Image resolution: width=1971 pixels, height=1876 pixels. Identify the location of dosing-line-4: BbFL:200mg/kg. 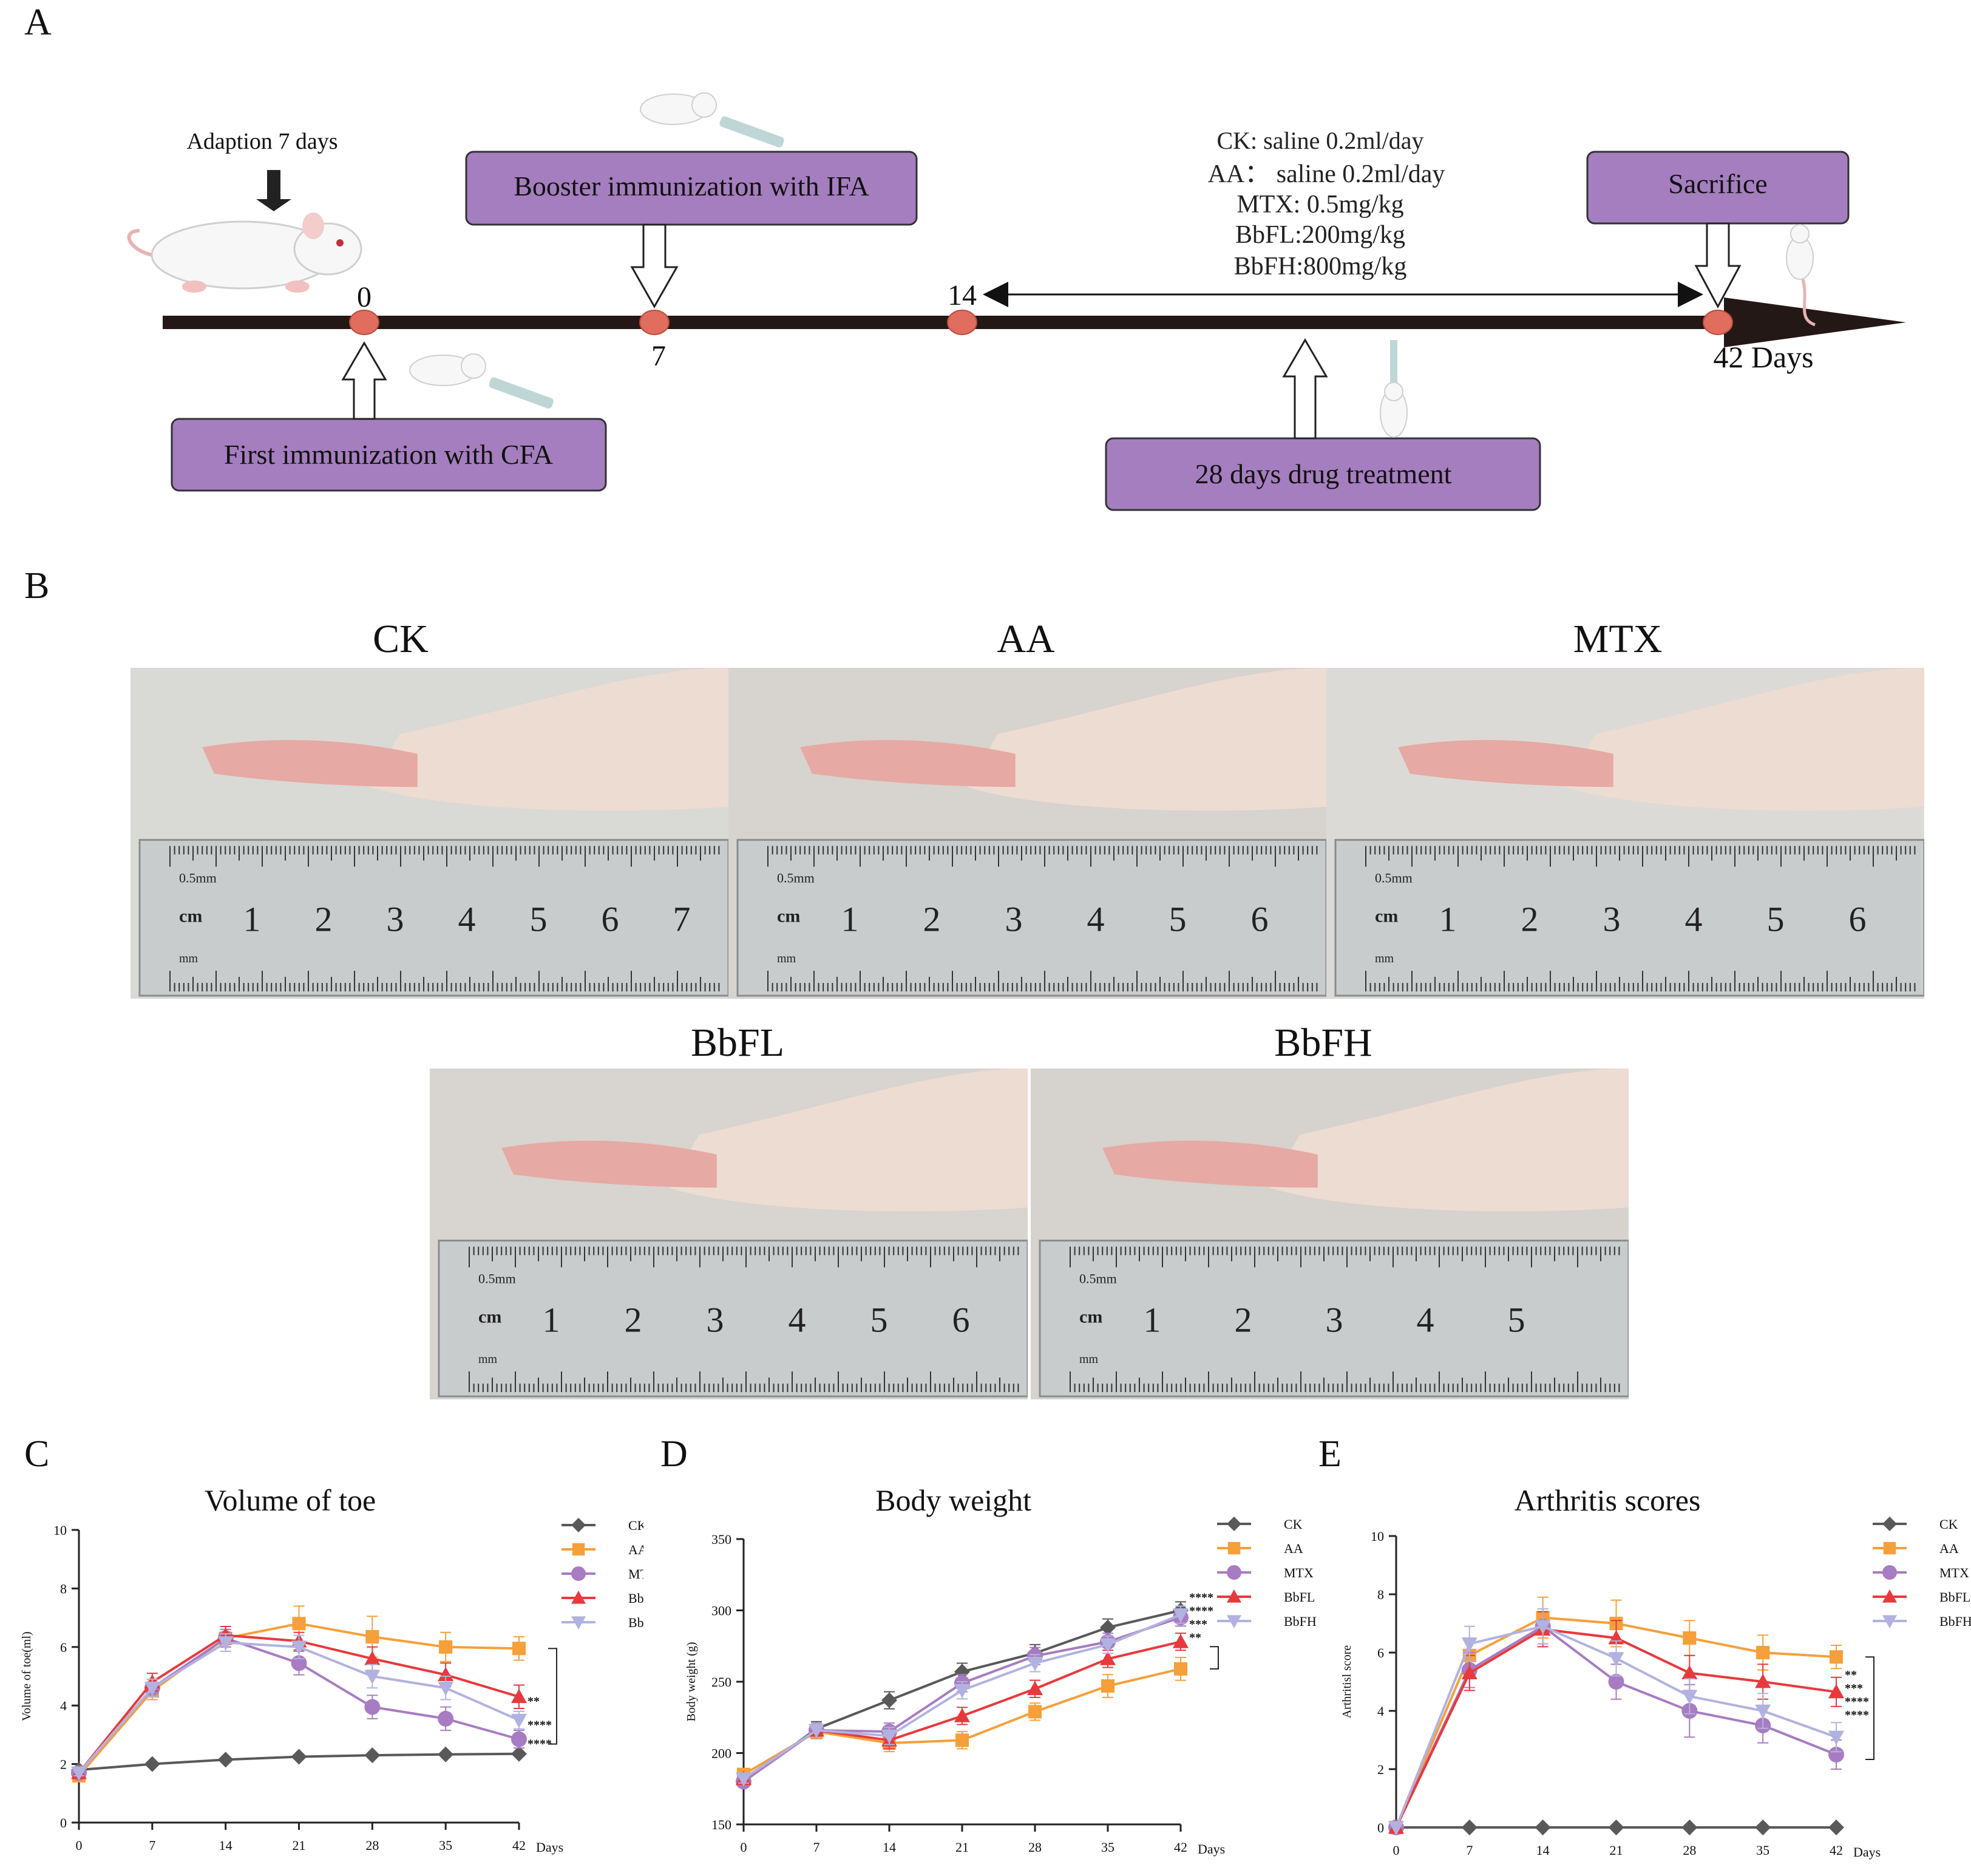
(1320, 235).